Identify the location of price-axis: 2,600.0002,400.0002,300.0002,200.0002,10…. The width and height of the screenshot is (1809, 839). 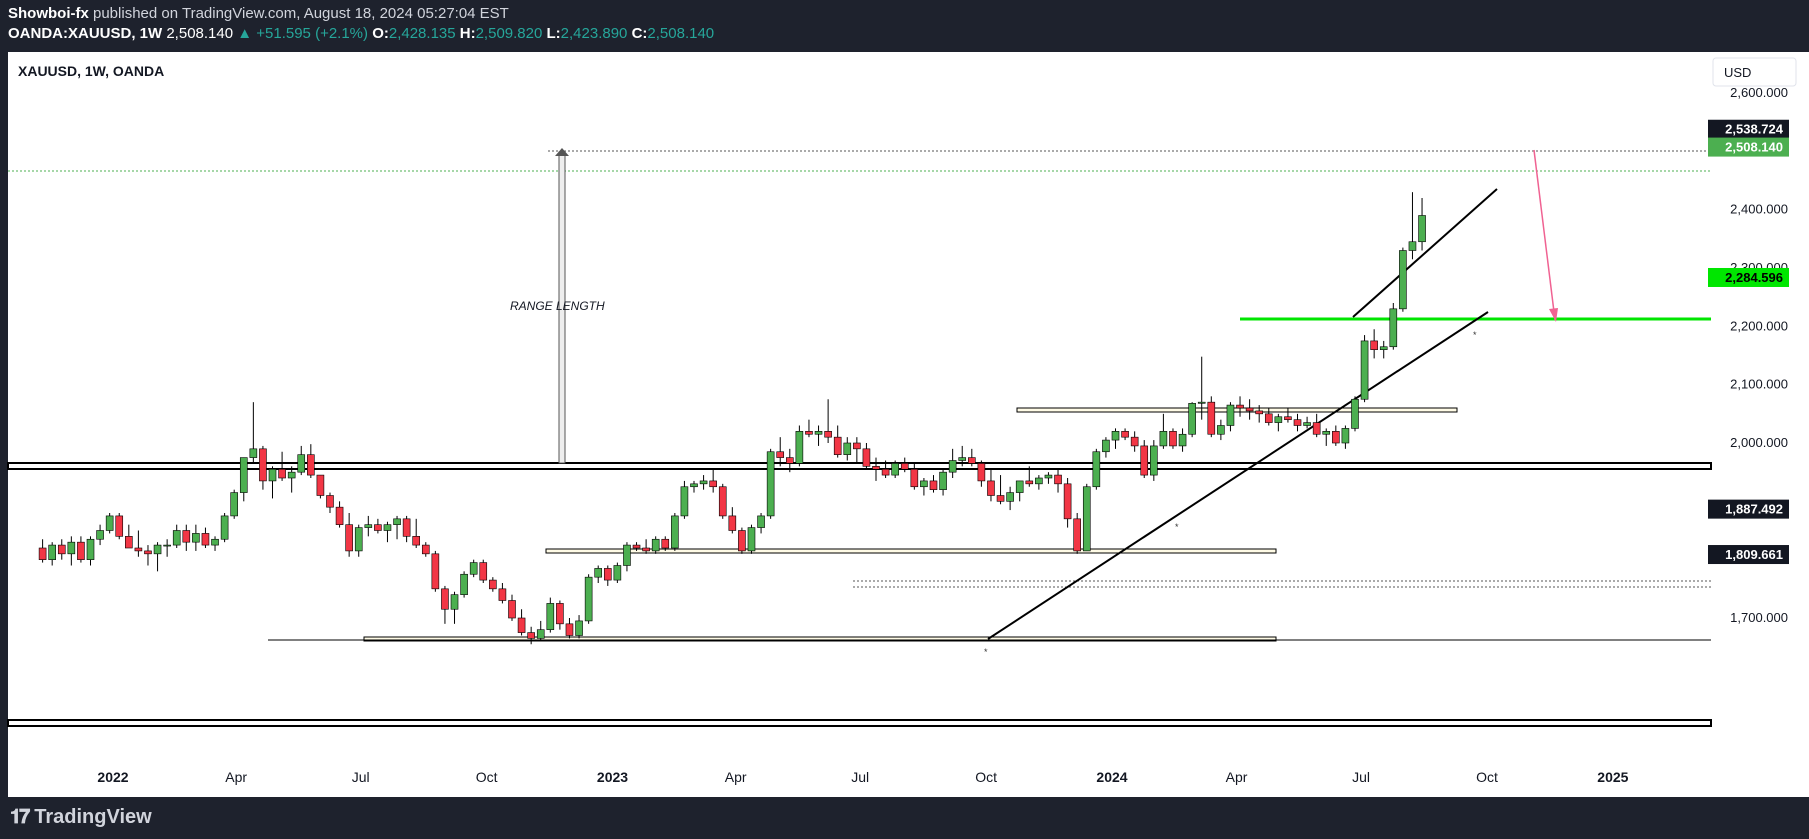
(1748, 355).